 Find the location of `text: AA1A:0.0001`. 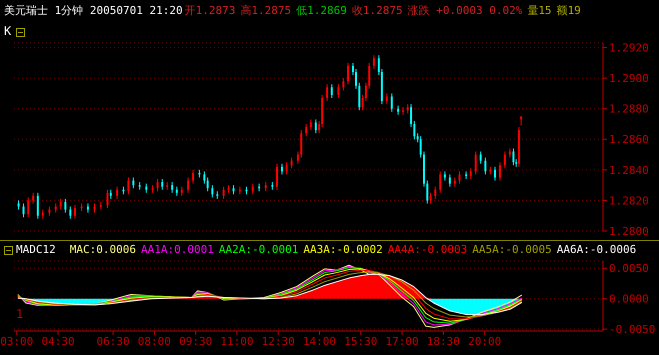

text: AA1A:0.0001 is located at coordinates (177, 249).